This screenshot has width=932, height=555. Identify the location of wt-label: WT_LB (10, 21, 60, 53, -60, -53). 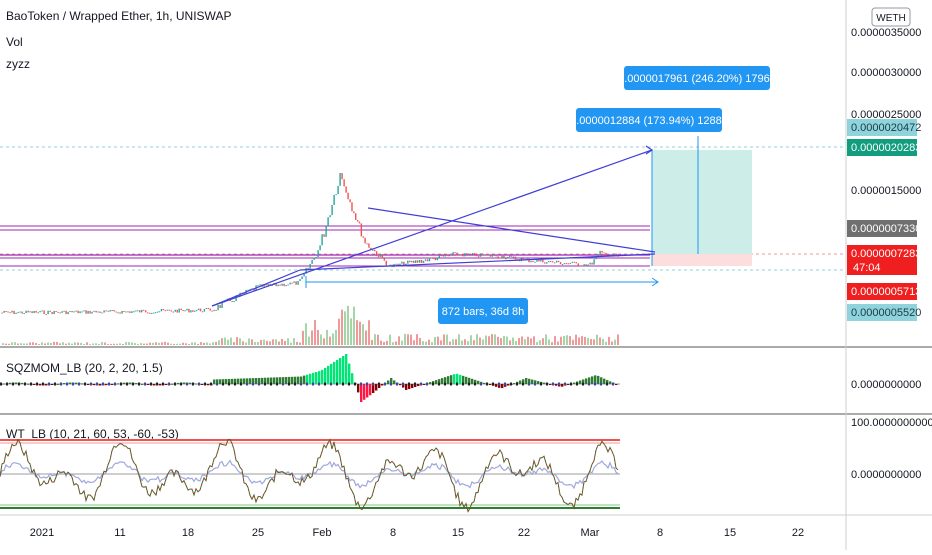
(92, 434).